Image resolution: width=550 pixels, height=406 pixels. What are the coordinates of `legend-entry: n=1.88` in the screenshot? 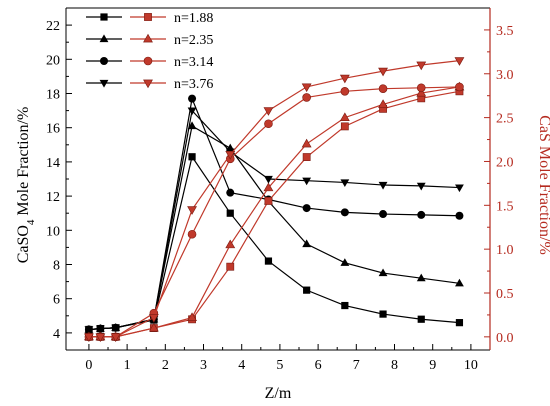 It's located at (149, 18).